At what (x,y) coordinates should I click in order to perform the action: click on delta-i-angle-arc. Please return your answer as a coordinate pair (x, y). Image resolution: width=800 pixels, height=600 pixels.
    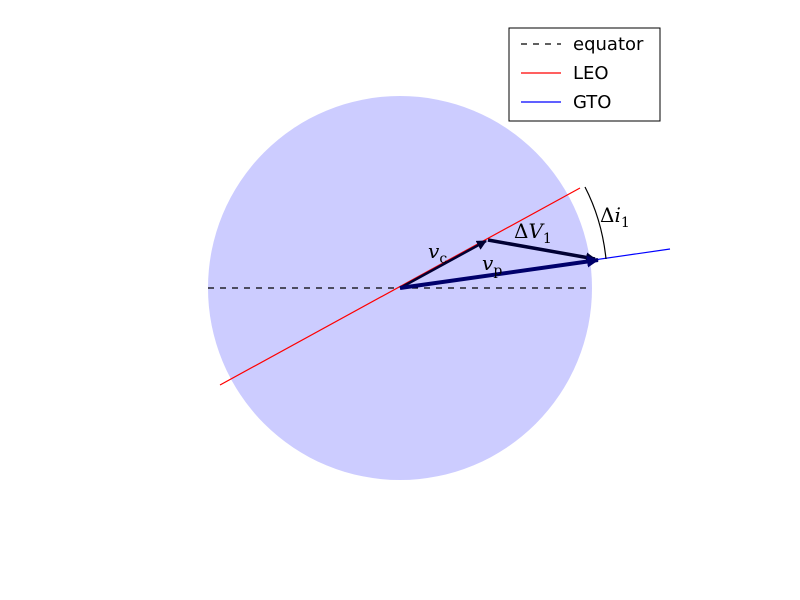
    Looking at the image, I should click on (595, 223).